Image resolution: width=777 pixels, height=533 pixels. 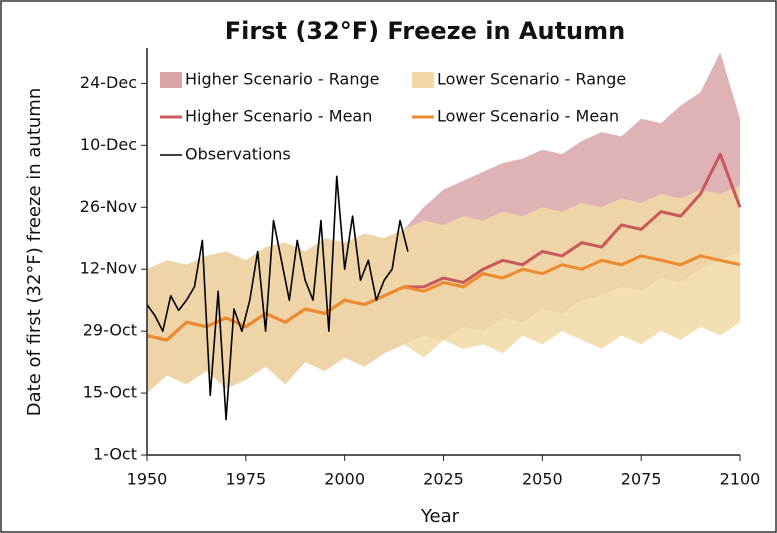 I want to click on y-tick-label: 26-Nov, so click(x=108, y=206).